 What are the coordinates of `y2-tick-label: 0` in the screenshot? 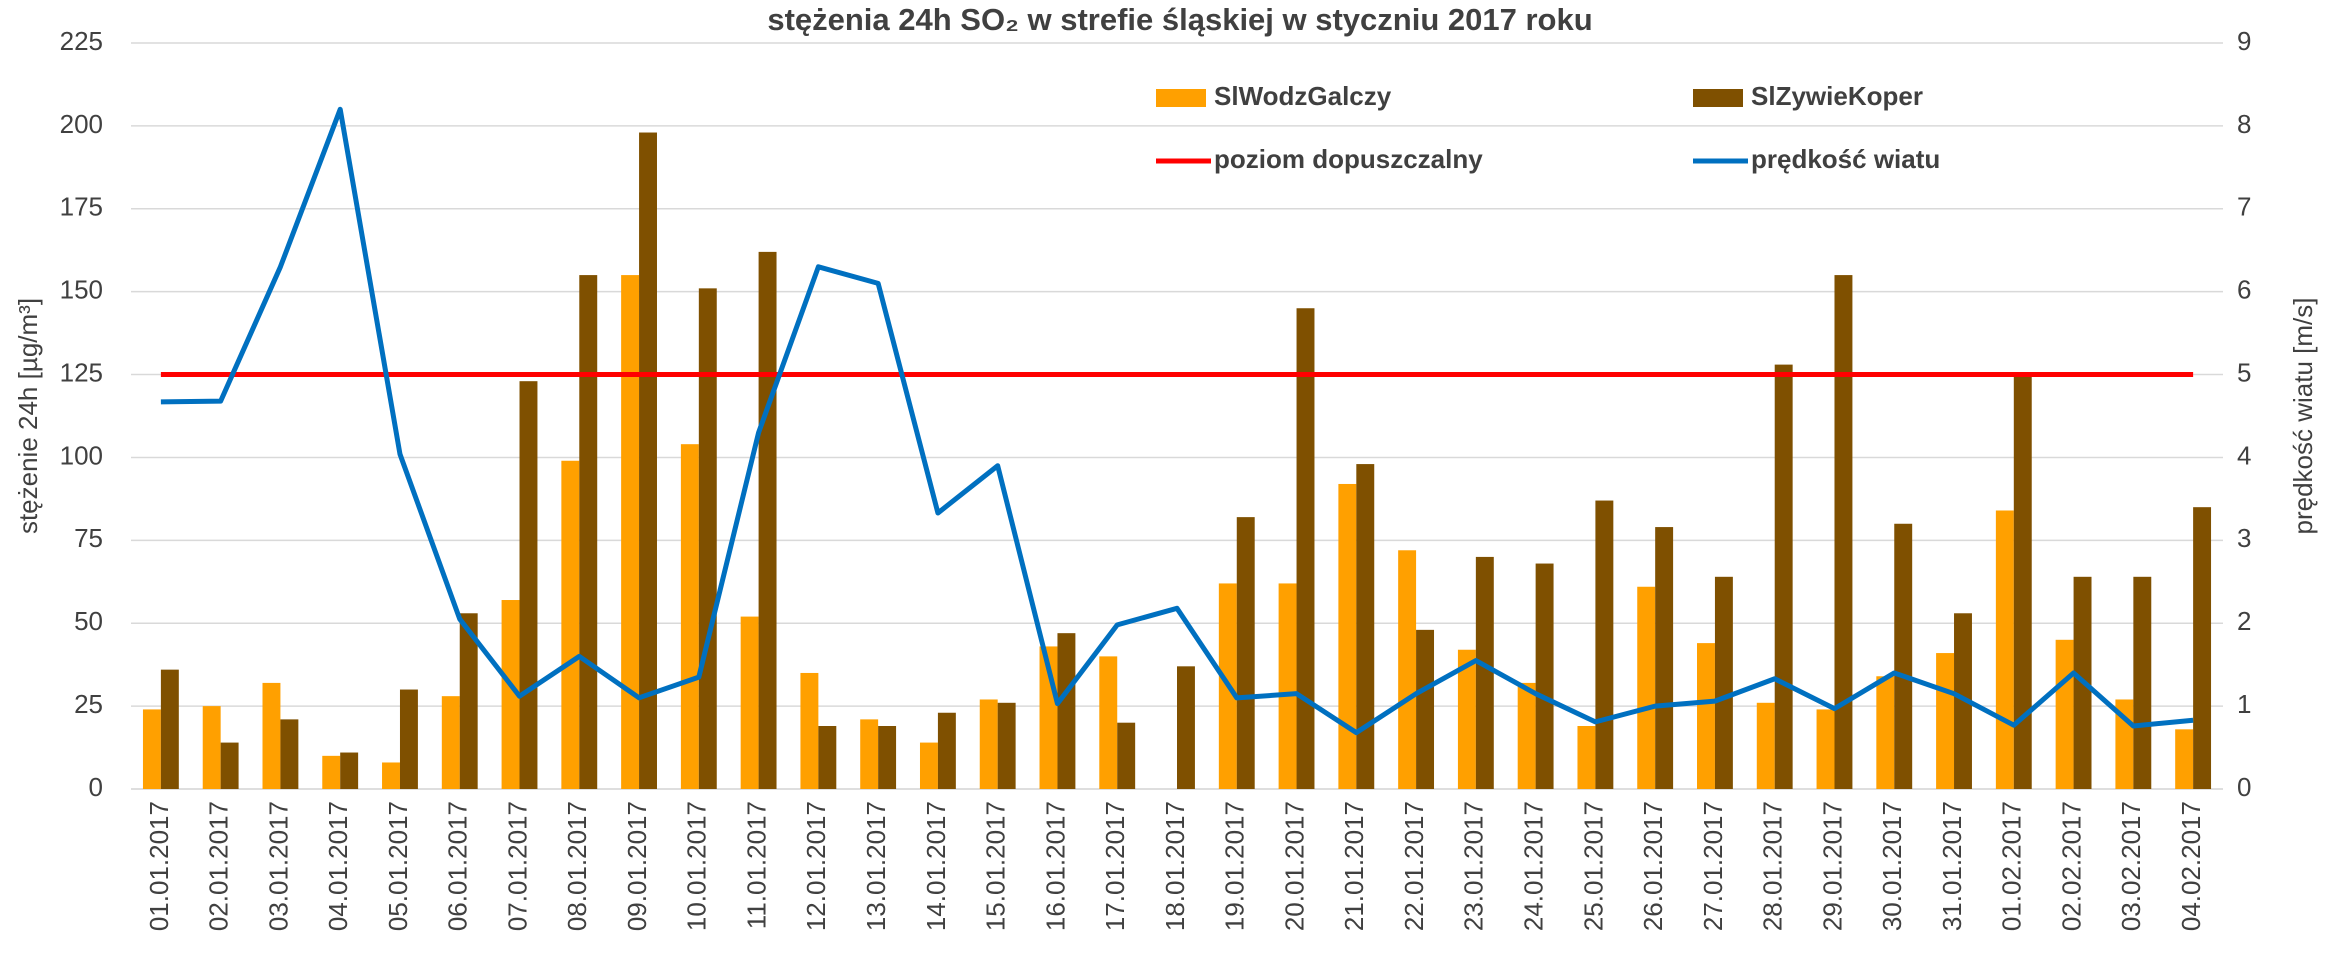 It's located at (2244, 787).